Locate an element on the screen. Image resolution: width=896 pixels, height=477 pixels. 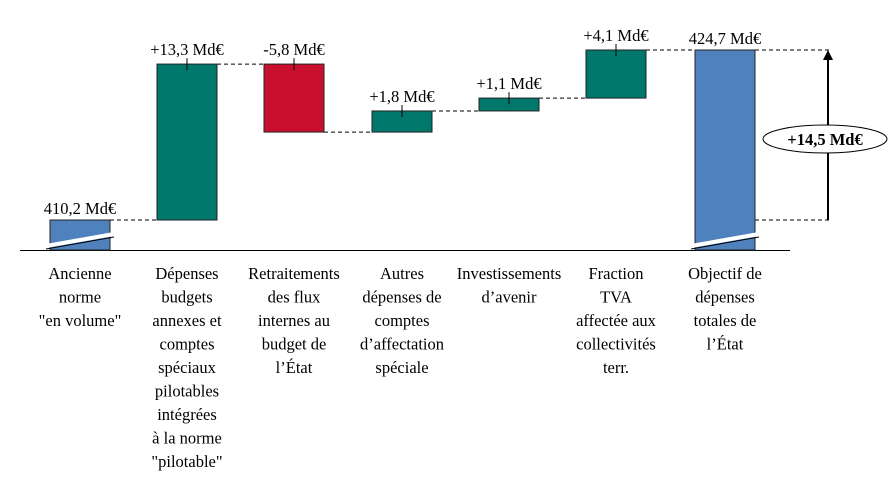
value-label-objectif-total: 424,7 Md€ is located at coordinates (725, 38).